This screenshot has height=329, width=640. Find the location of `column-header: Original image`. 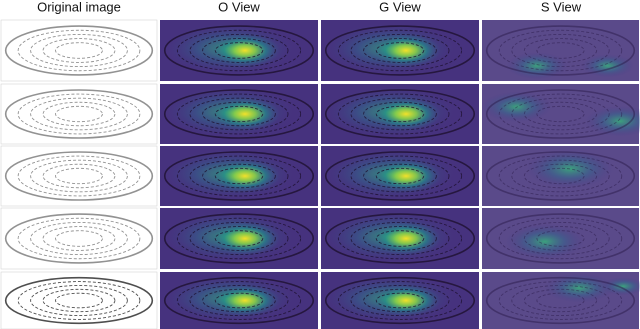

column-header: Original image is located at coordinates (79, 7).